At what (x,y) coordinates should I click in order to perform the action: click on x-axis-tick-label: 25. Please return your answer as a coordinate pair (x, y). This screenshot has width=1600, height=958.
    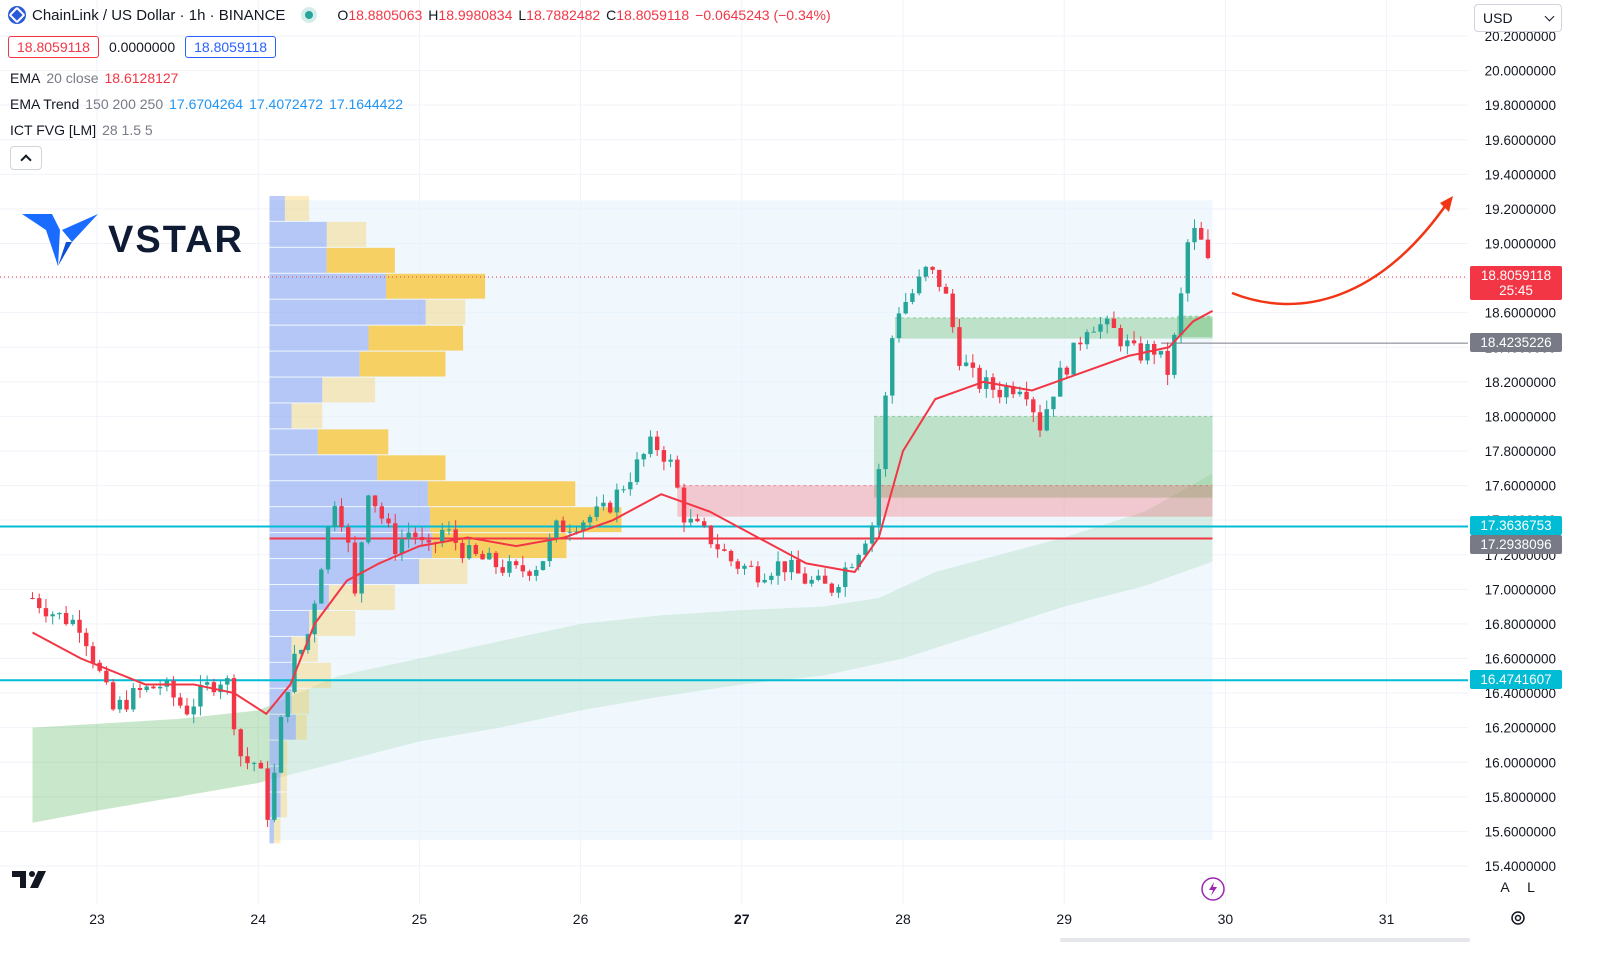
    Looking at the image, I should click on (420, 919).